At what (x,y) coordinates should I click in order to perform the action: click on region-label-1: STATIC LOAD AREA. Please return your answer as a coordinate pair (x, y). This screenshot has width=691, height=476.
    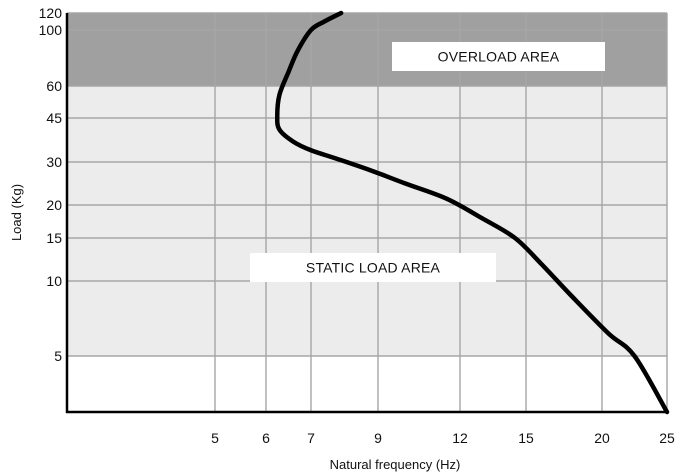
    Looking at the image, I should click on (373, 268).